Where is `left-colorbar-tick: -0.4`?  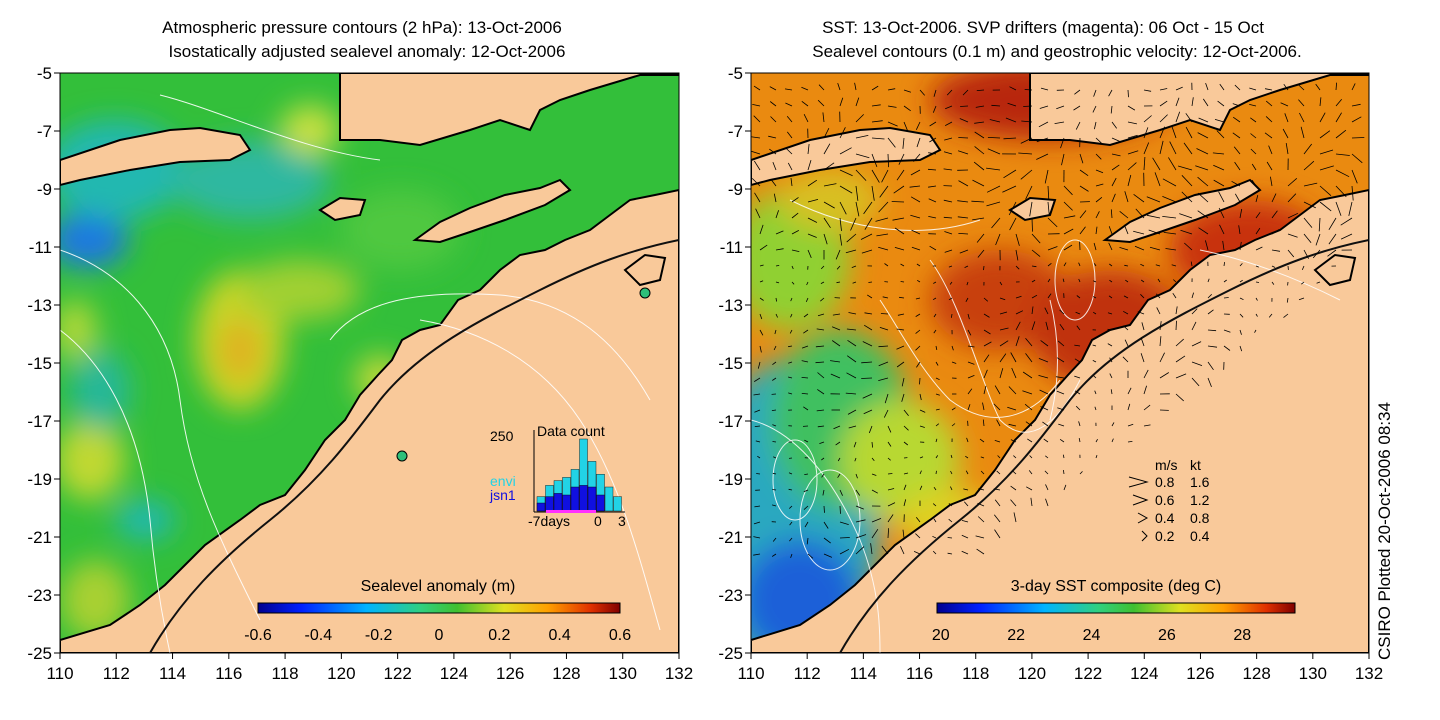 left-colorbar-tick: -0.4 is located at coordinates (319, 635).